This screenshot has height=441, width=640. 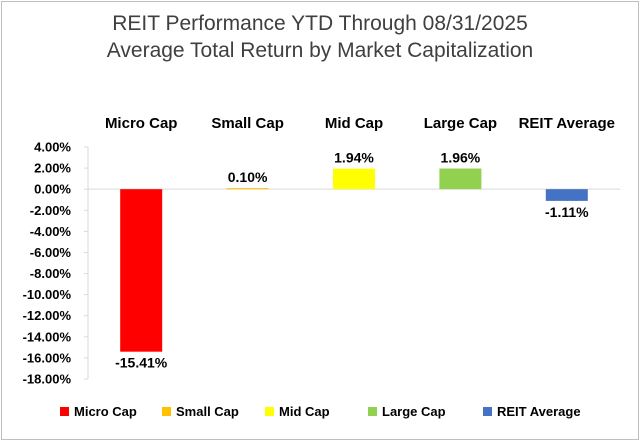 I want to click on y-tick-label: -10.00%, so click(x=47, y=294).